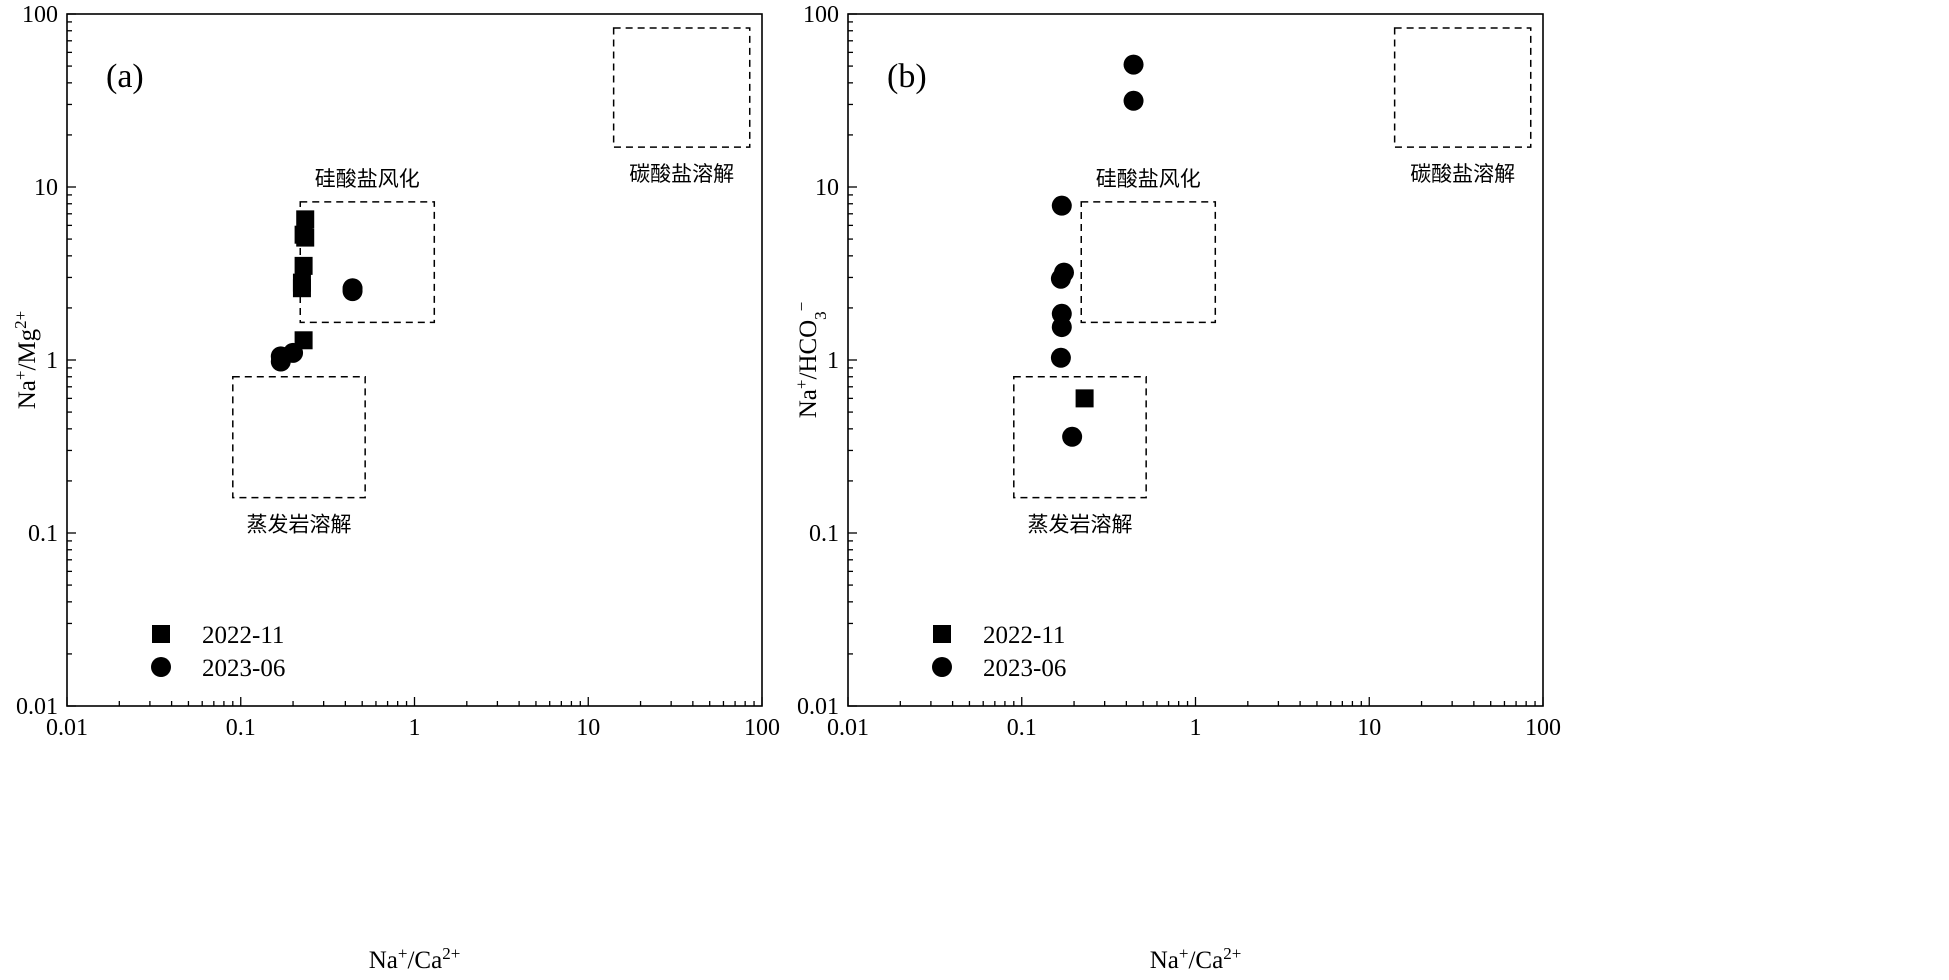 This screenshot has width=1949, height=980. I want to click on y-axis-label: Na+/HCO3−, so click(811, 360).